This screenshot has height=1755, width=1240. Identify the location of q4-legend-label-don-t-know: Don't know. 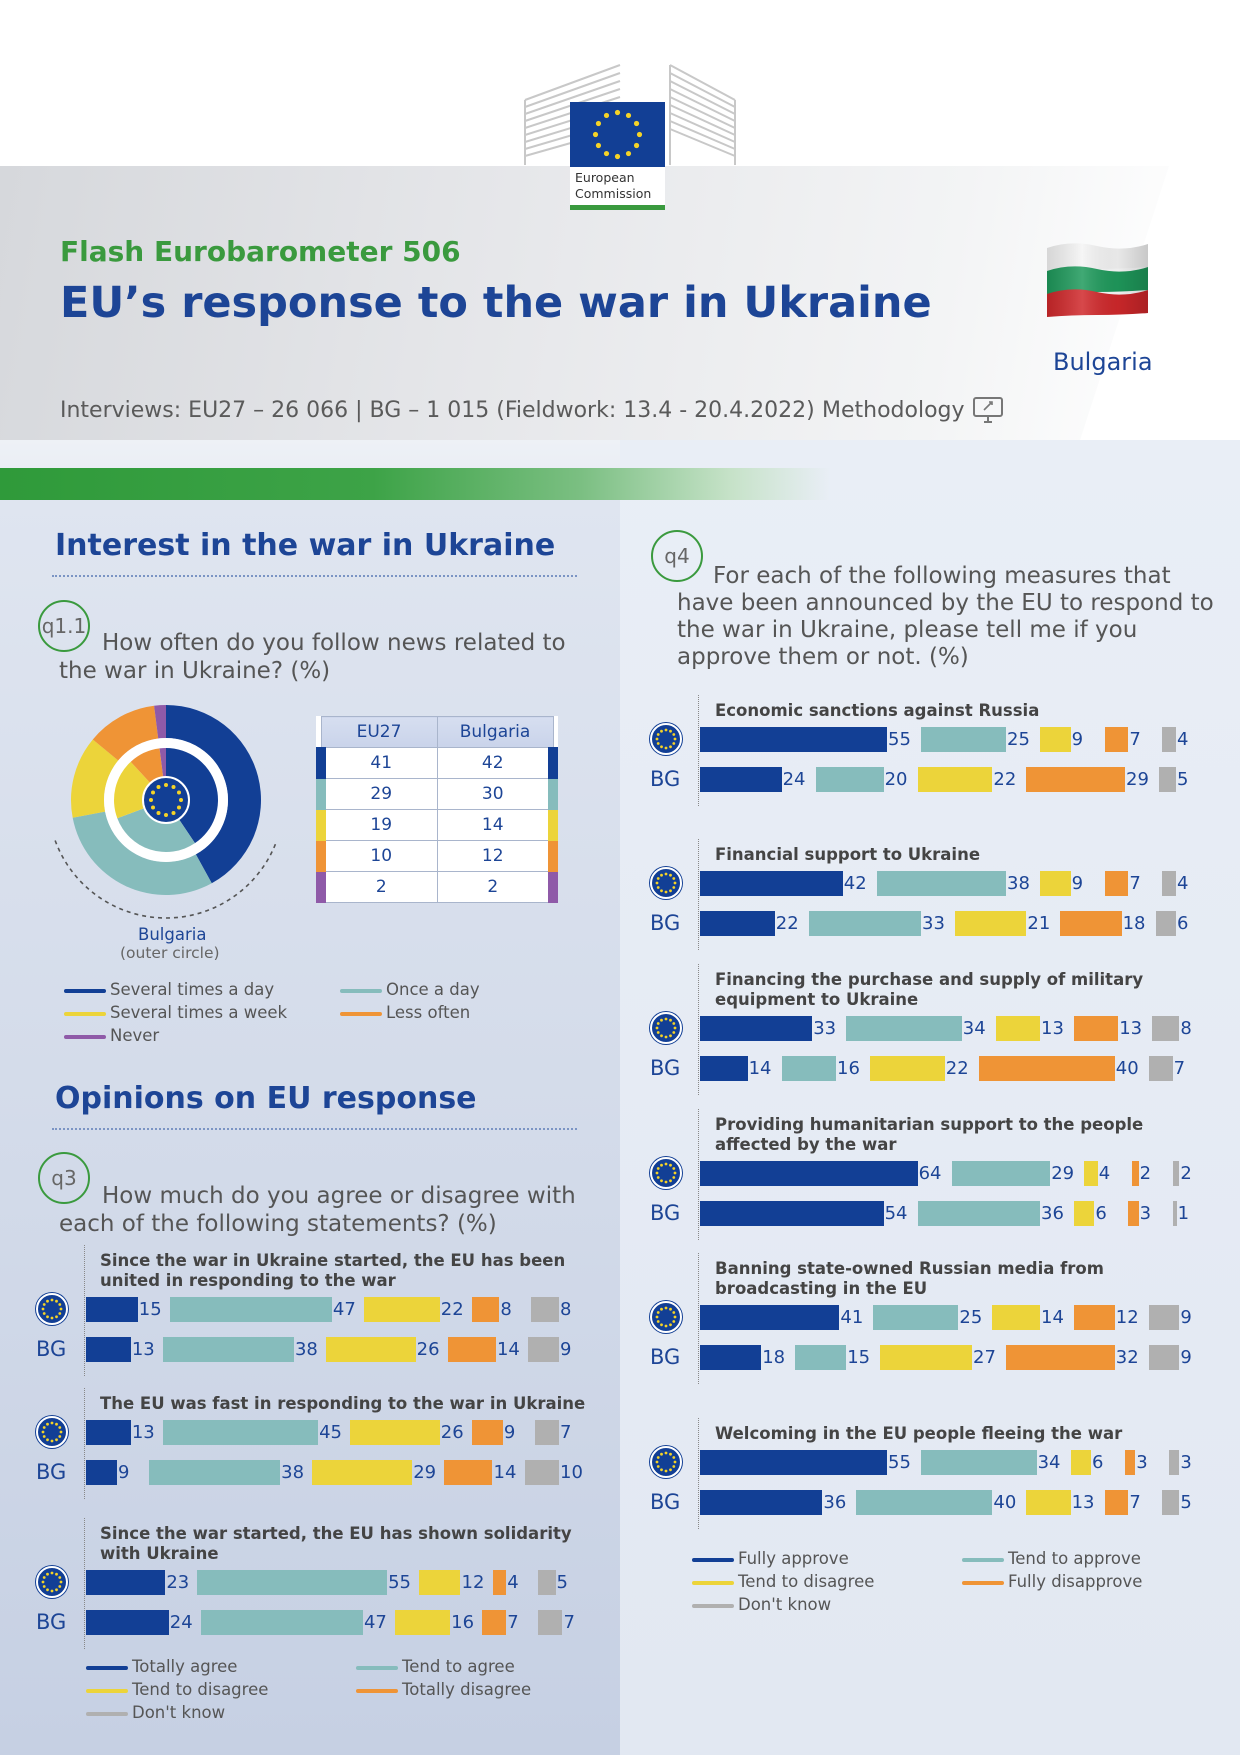
(785, 1604).